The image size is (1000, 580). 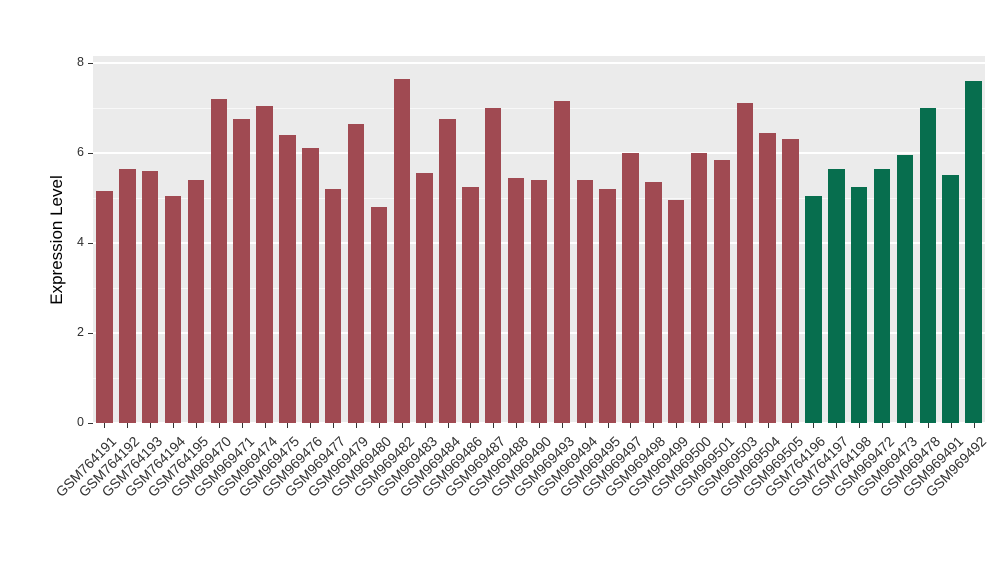 I want to click on bar-GSM969472, so click(x=882, y=295).